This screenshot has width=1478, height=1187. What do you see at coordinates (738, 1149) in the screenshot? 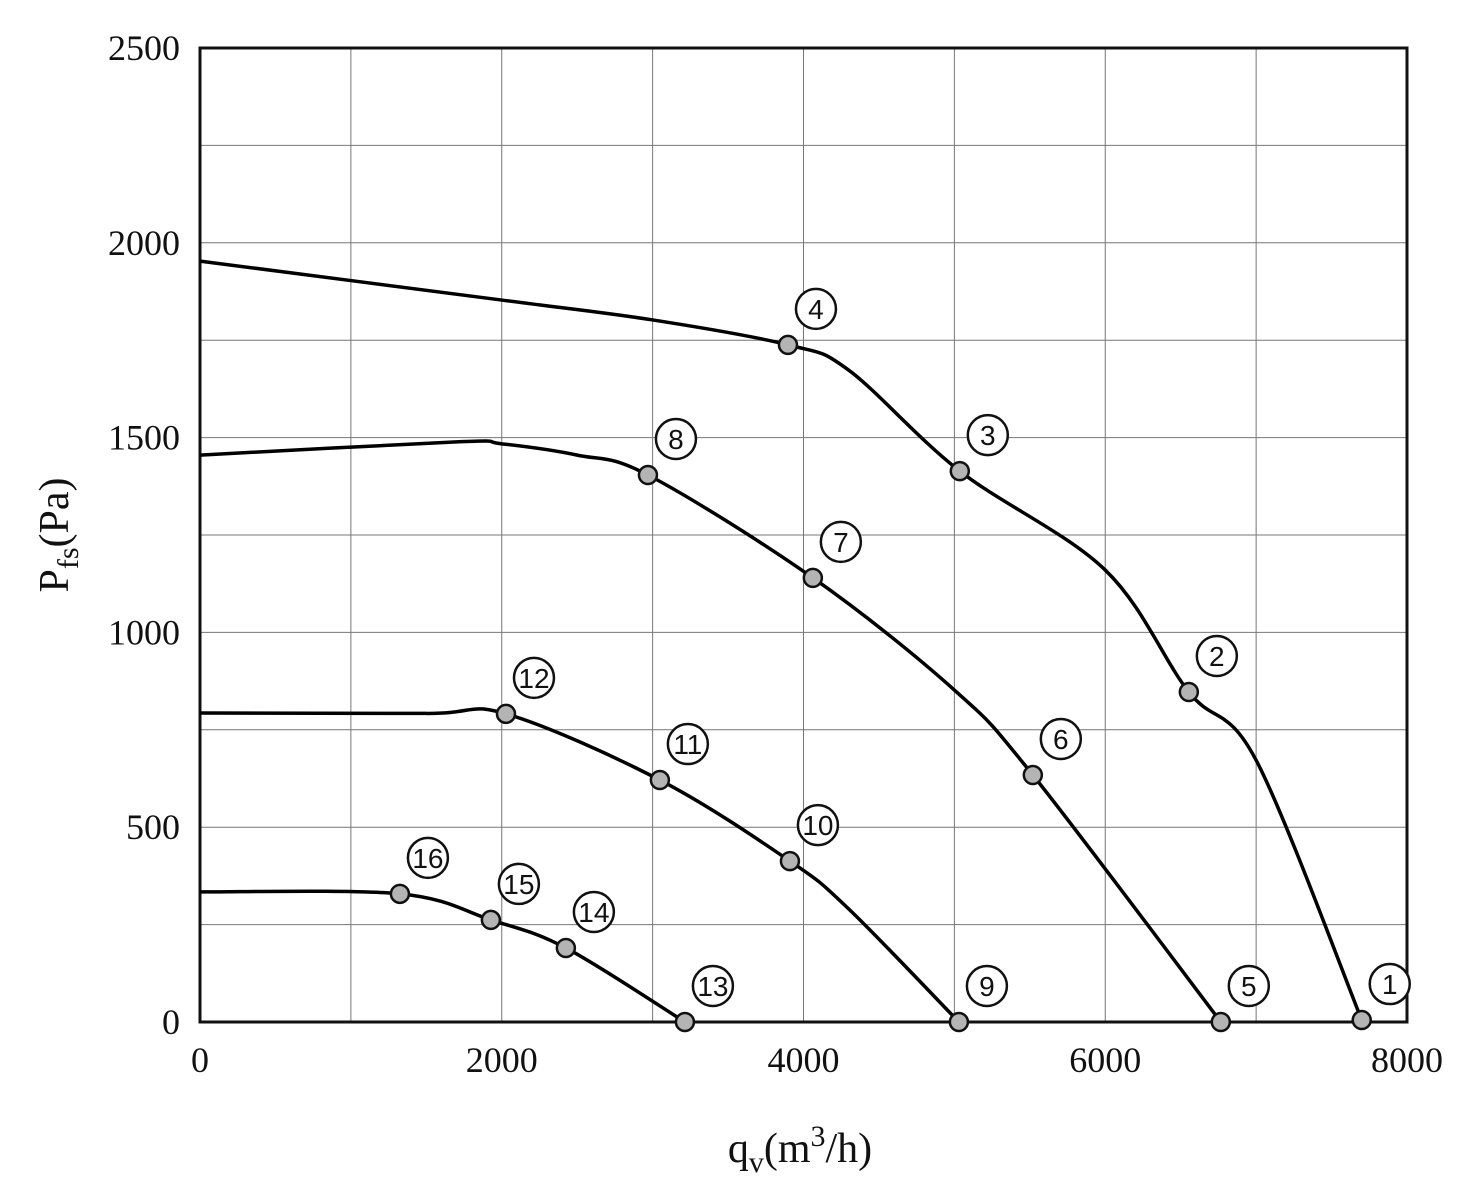
I see `x-label-part: q` at bounding box center [738, 1149].